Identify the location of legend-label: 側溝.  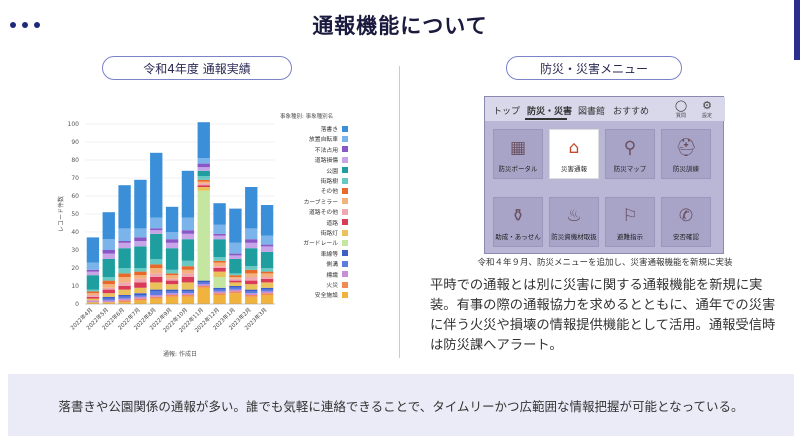
(332, 265).